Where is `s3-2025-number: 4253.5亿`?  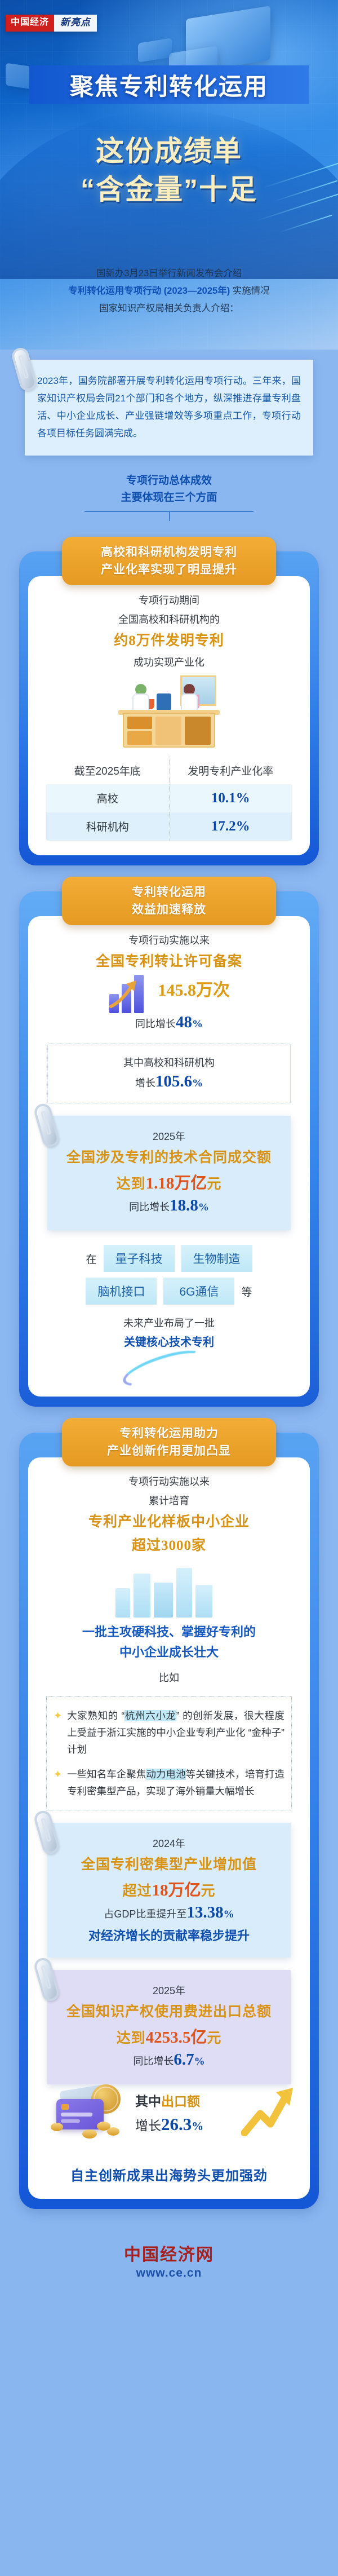
s3-2025-number: 4253.5亿 is located at coordinates (176, 2038).